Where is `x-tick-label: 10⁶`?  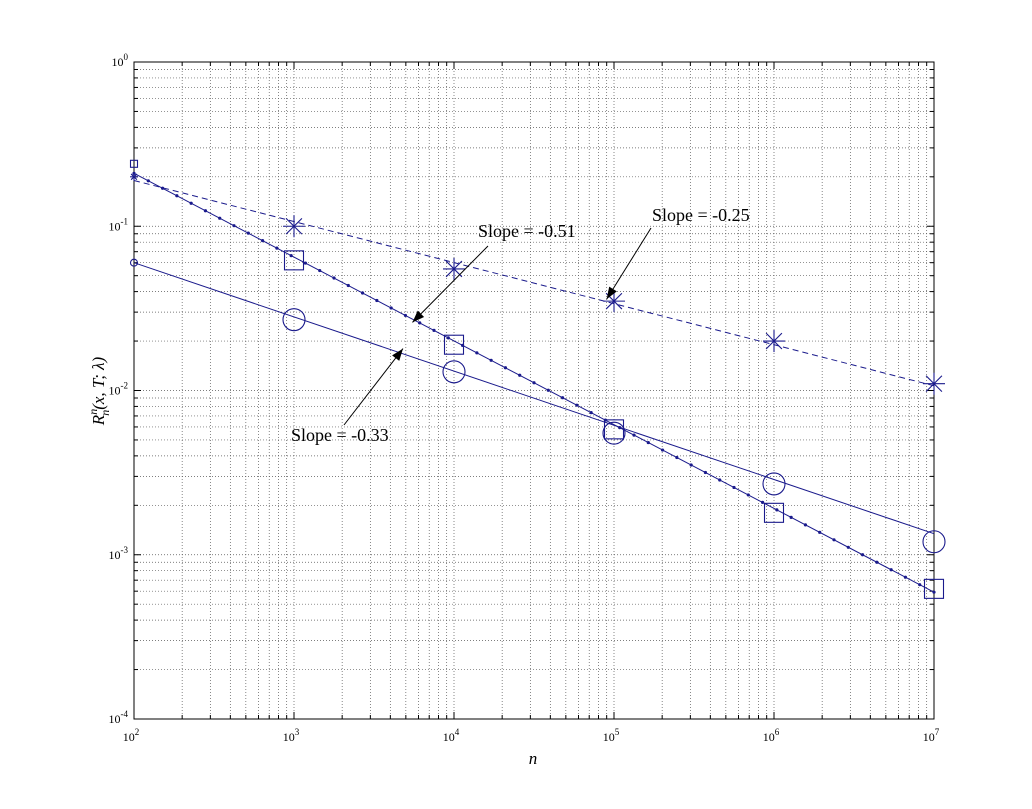 x-tick-label: 10⁶ is located at coordinates (771, 735).